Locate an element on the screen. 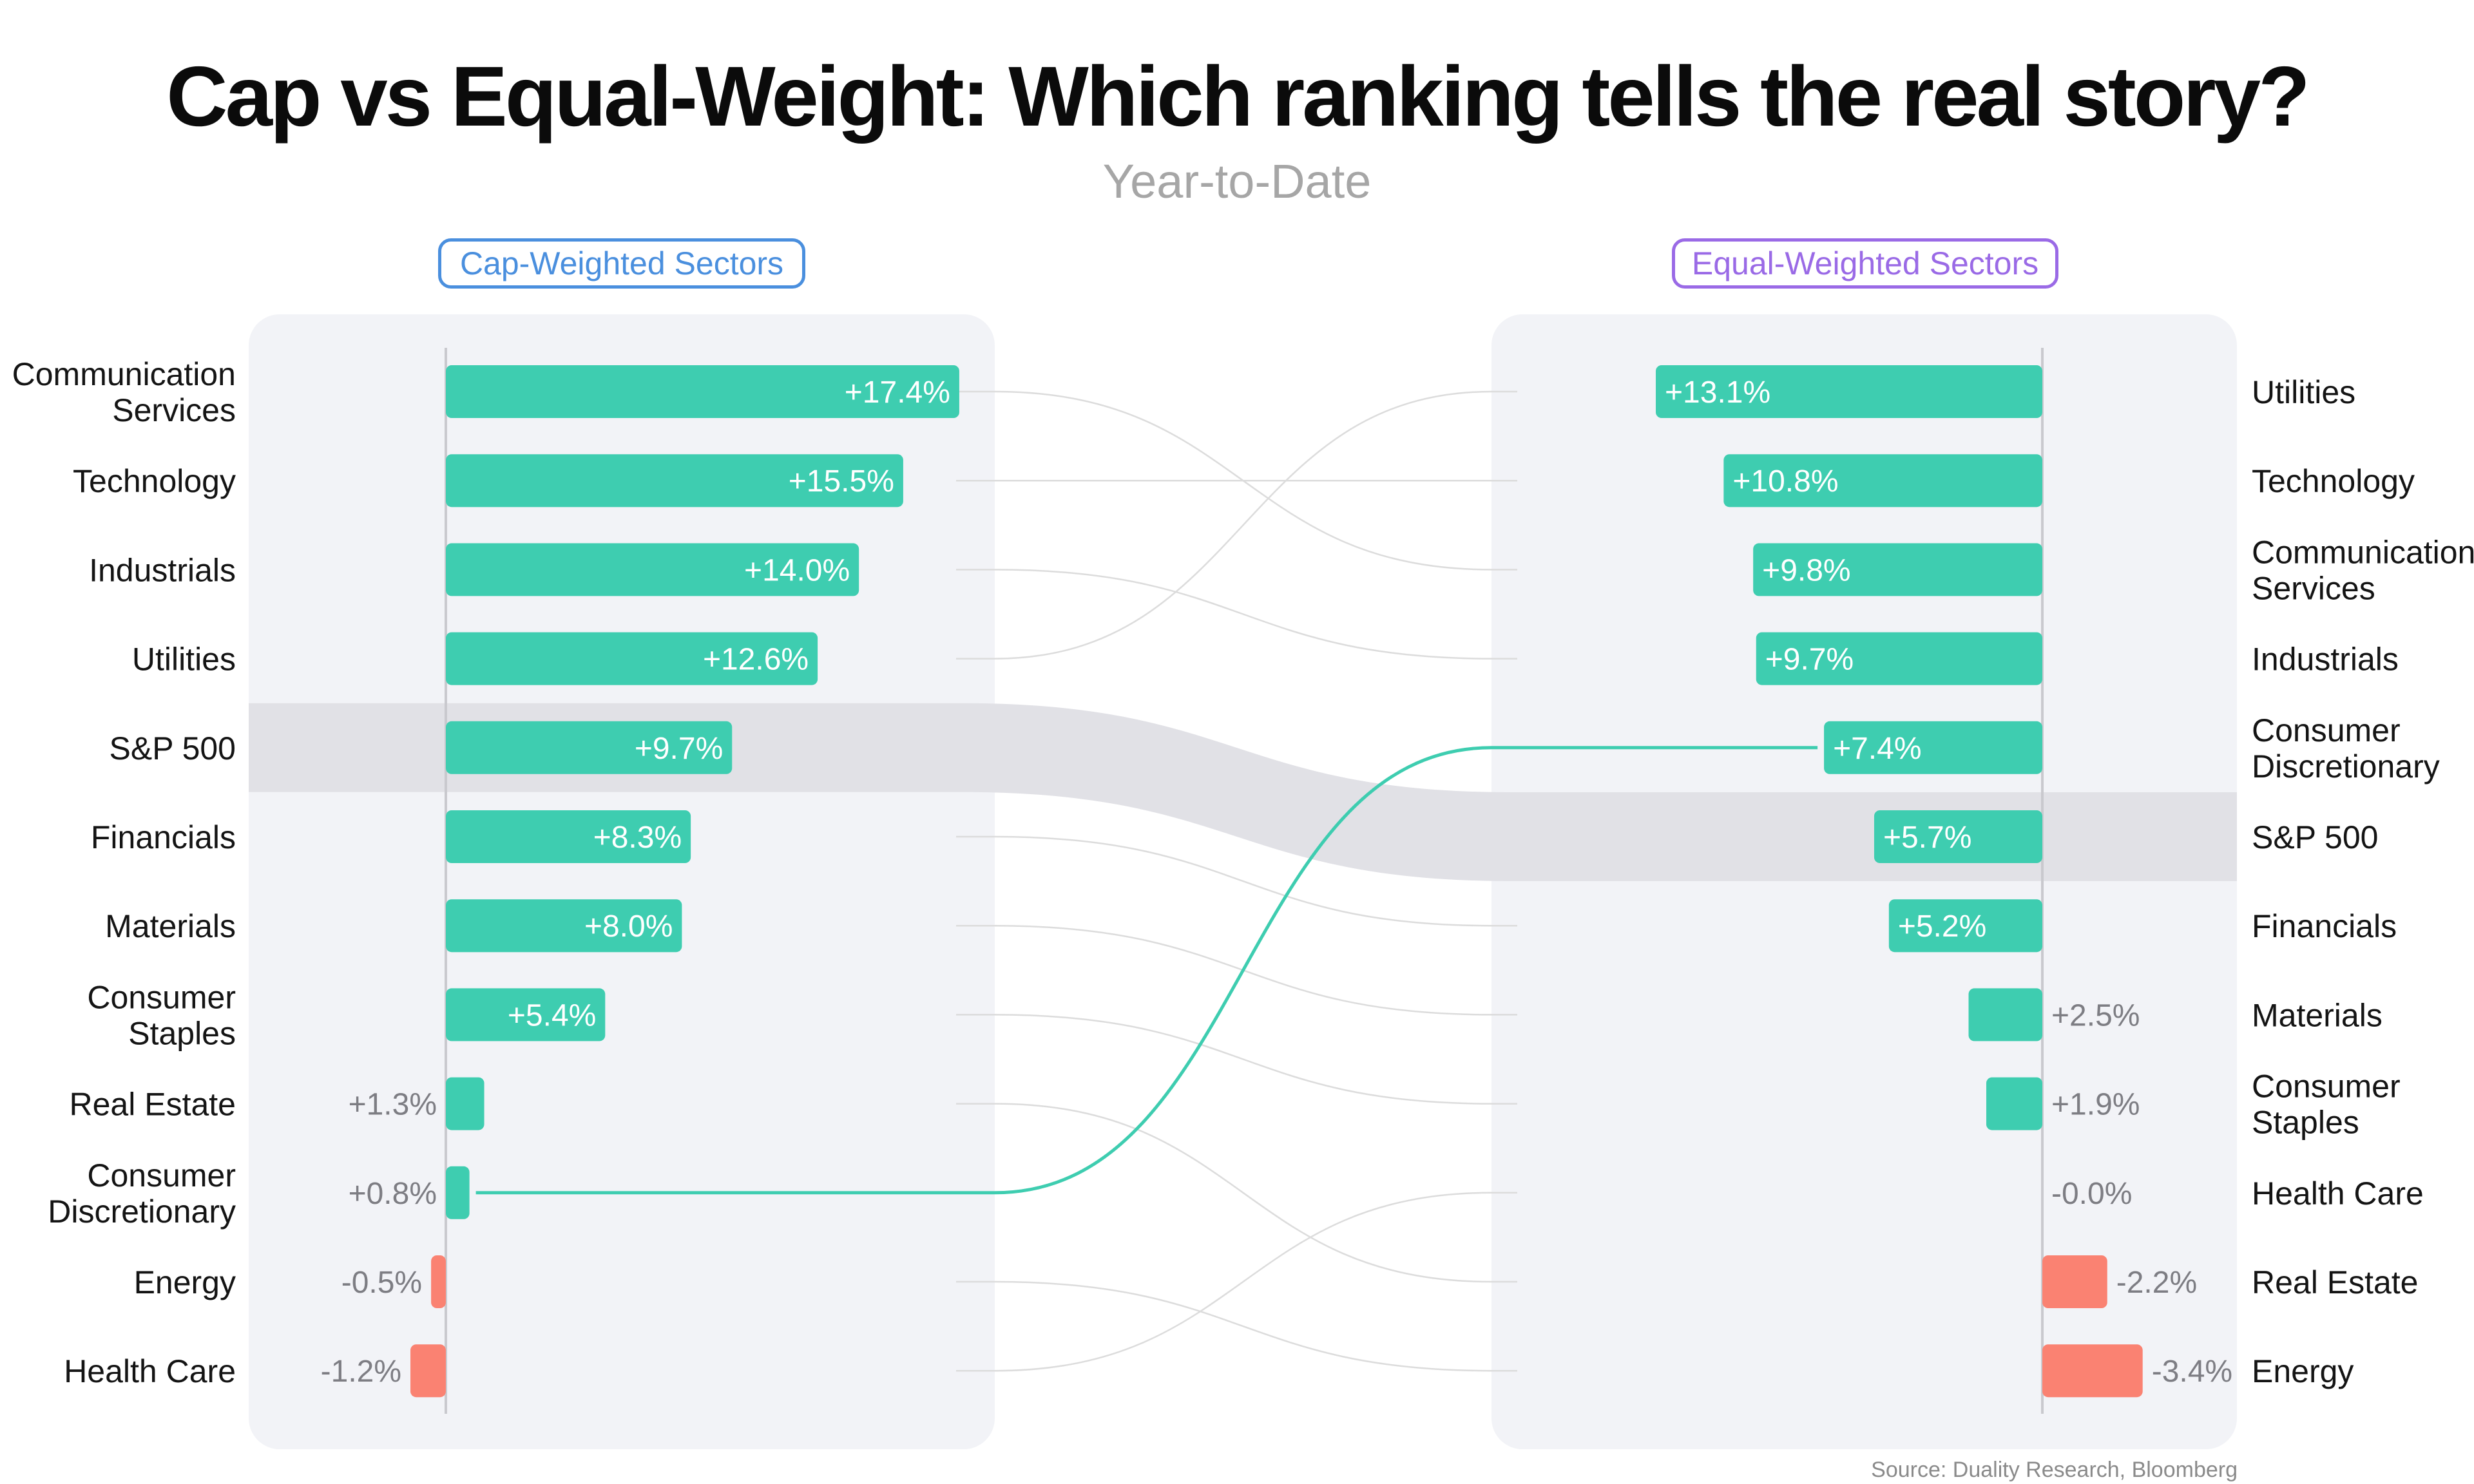  right-bar-real-estate is located at coordinates (2074, 1281).